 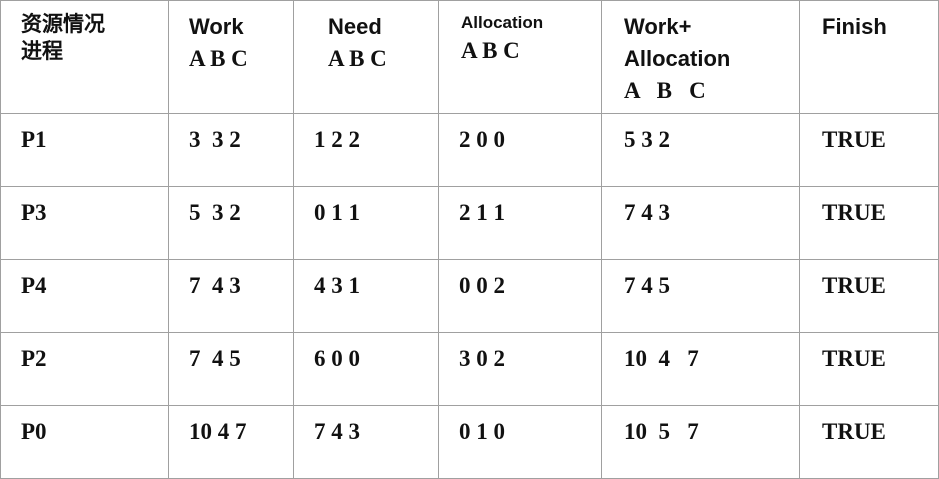 What do you see at coordinates (482, 139) in the screenshot?
I see `cell-text: 2 0 0` at bounding box center [482, 139].